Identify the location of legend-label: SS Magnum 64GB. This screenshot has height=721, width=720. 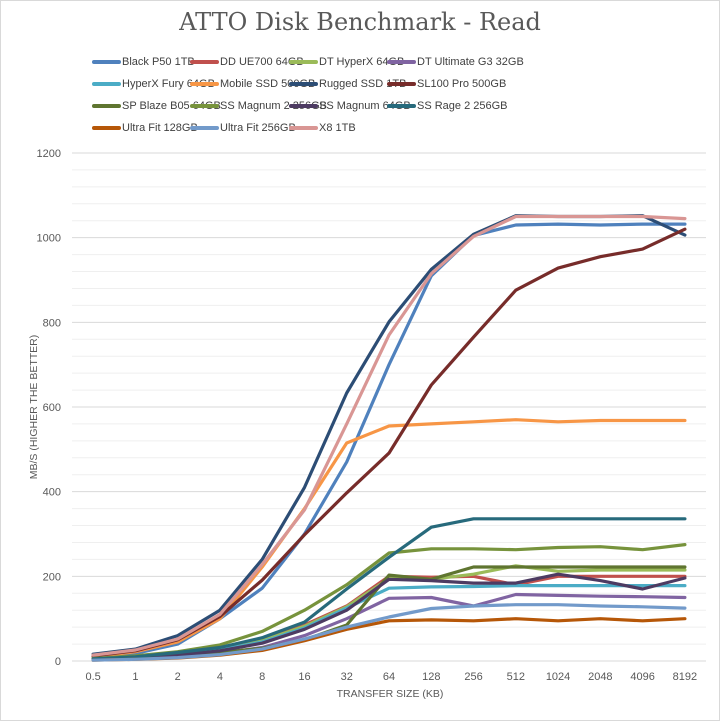
(365, 106).